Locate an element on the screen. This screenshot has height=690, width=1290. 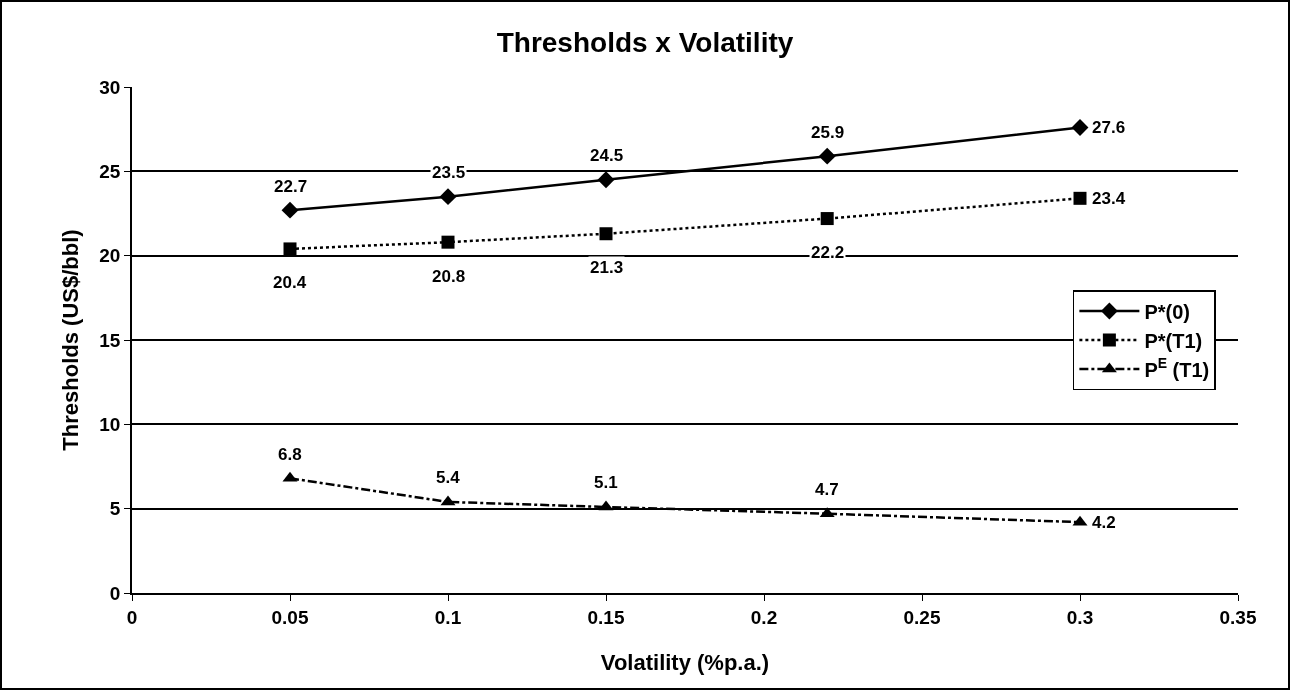
x-tick-label: 0.2 is located at coordinates (764, 617).